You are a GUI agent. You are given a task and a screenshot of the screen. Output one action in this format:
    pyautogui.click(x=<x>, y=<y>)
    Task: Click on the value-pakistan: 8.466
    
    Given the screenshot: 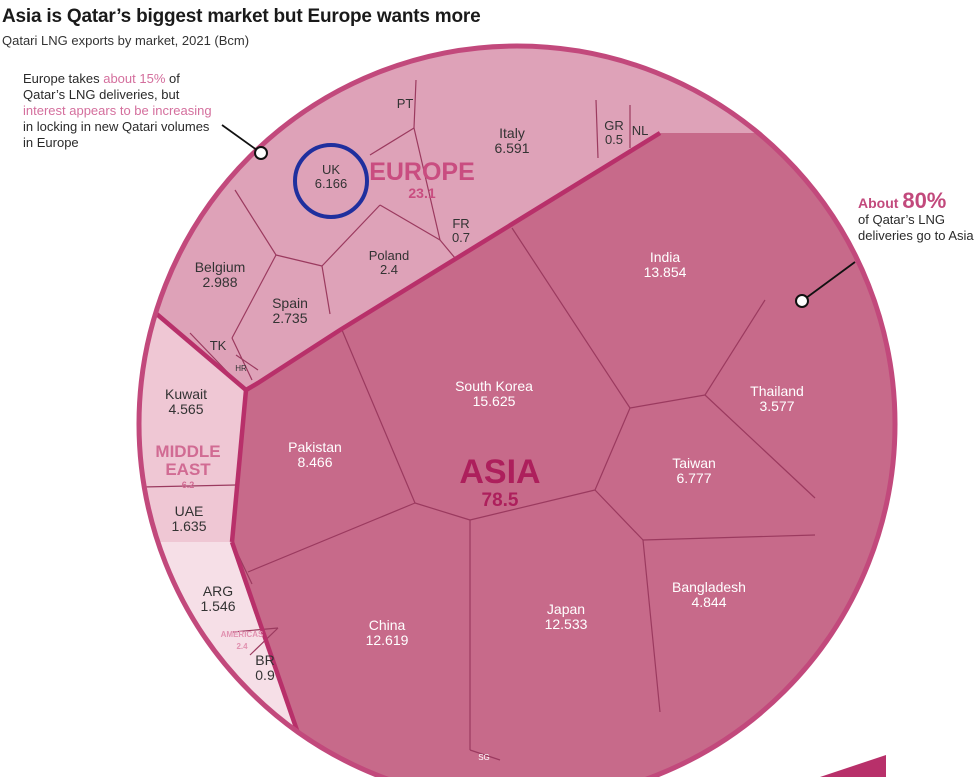 What is the action you would take?
    pyautogui.click(x=314, y=462)
    